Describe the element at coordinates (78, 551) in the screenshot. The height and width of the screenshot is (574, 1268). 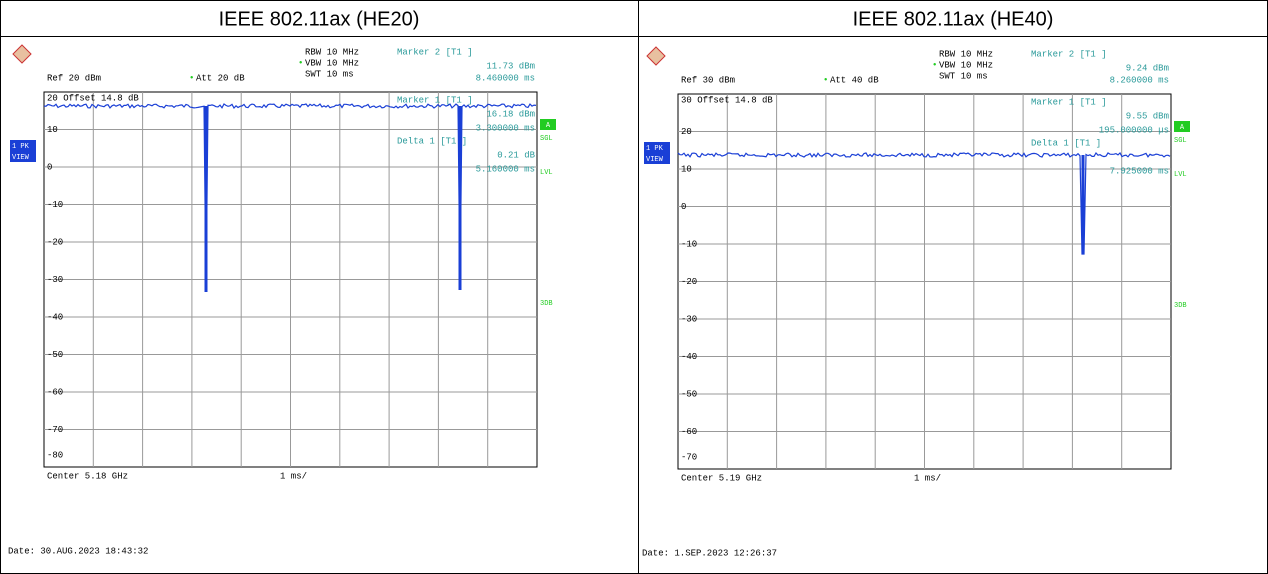
I see `label: Date: 30.AUG.2023 18:43:32` at that location.